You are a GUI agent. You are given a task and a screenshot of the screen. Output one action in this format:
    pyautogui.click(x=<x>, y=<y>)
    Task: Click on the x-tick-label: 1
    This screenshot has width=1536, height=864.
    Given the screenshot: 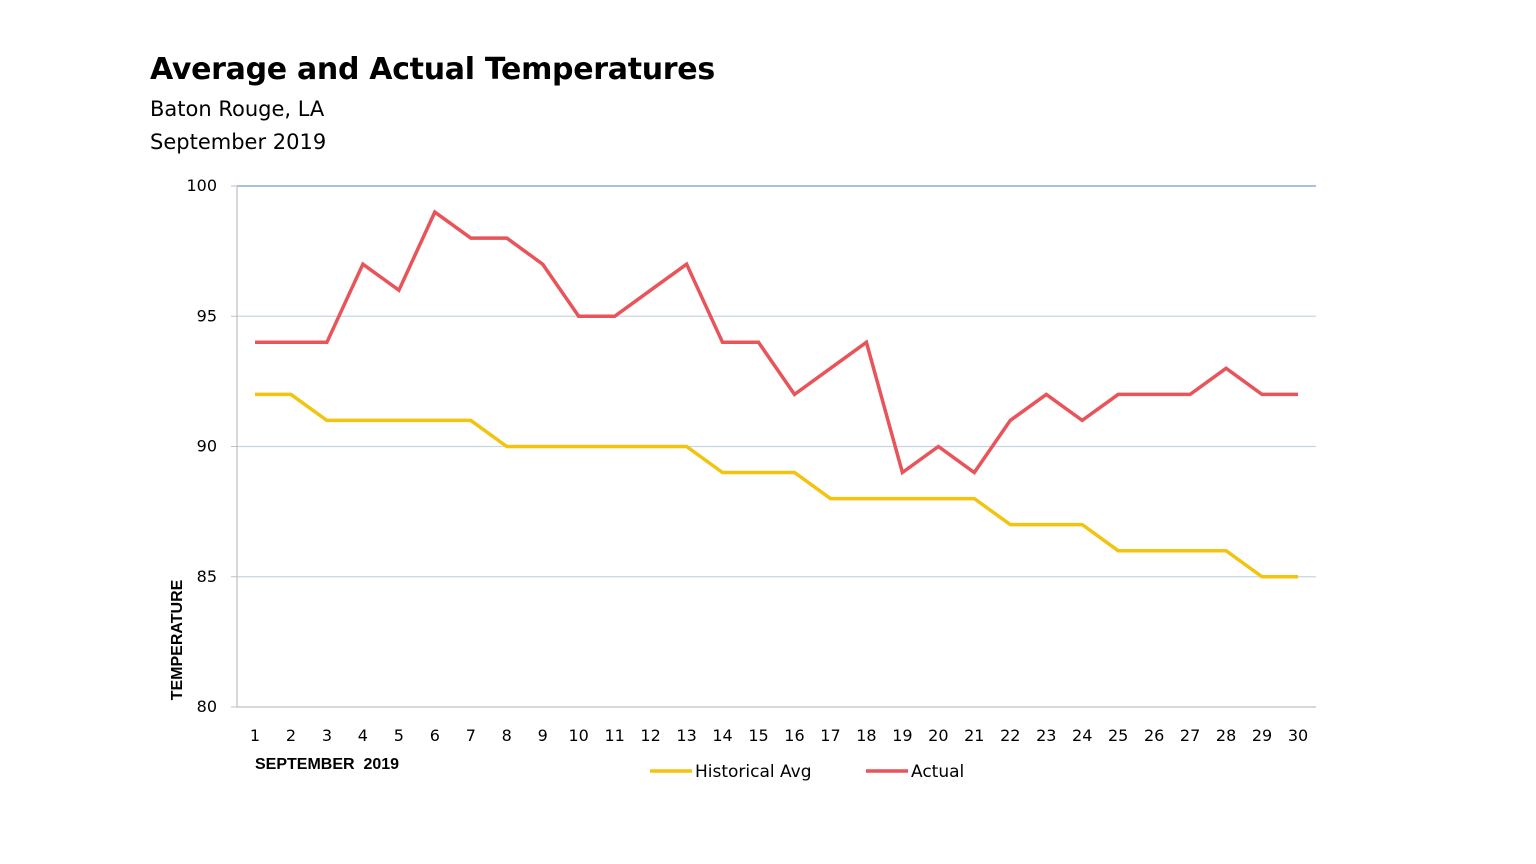 What is the action you would take?
    pyautogui.click(x=255, y=735)
    